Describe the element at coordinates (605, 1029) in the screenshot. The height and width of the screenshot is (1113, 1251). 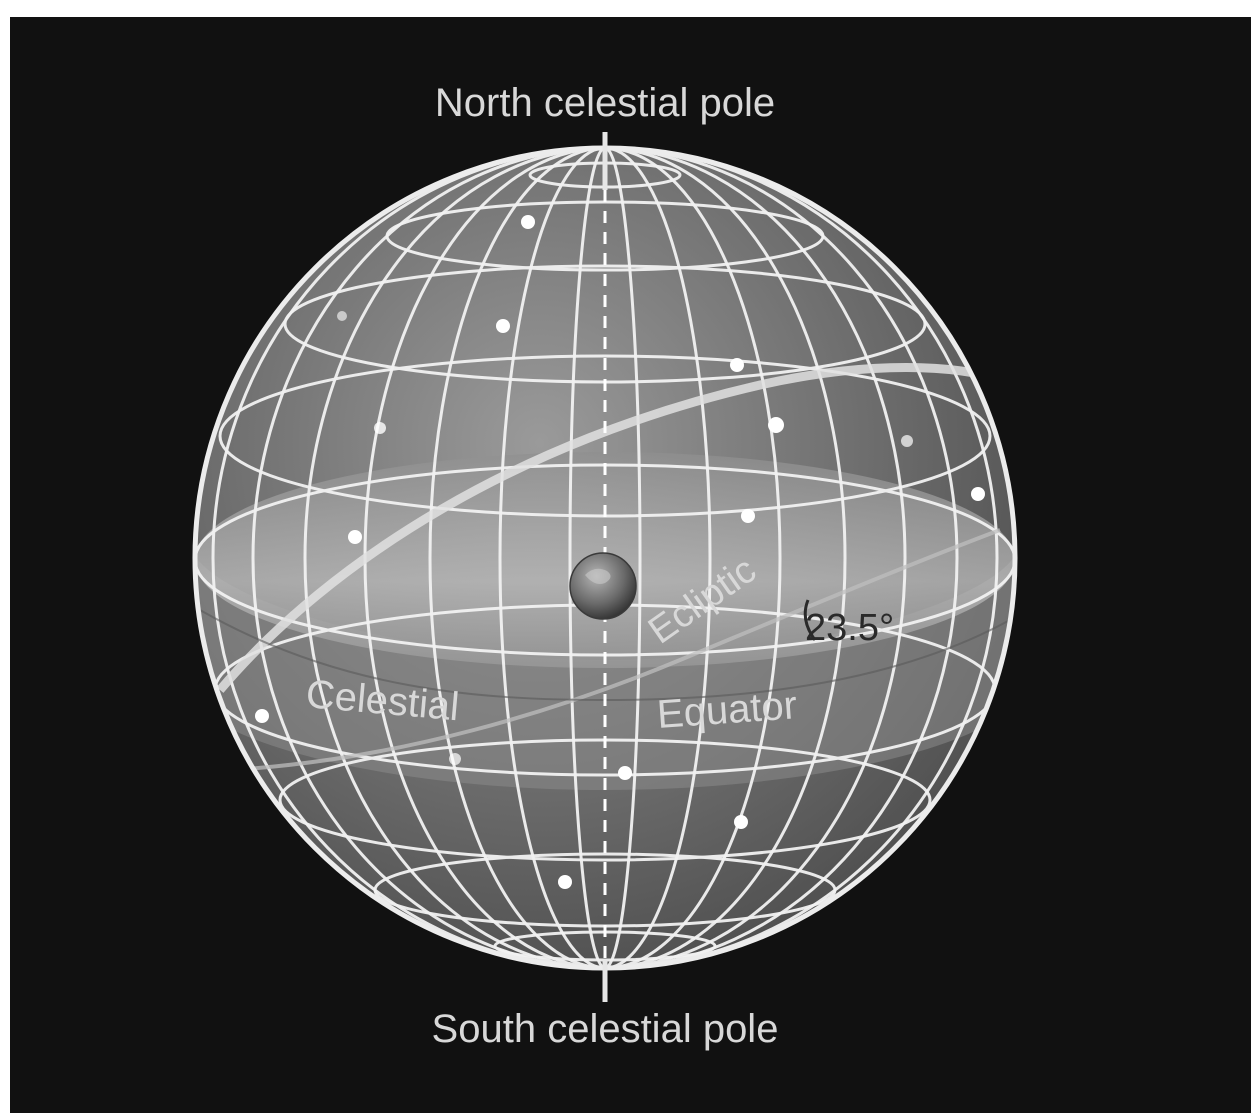
I see `south-pole-label: South celestial pole` at that location.